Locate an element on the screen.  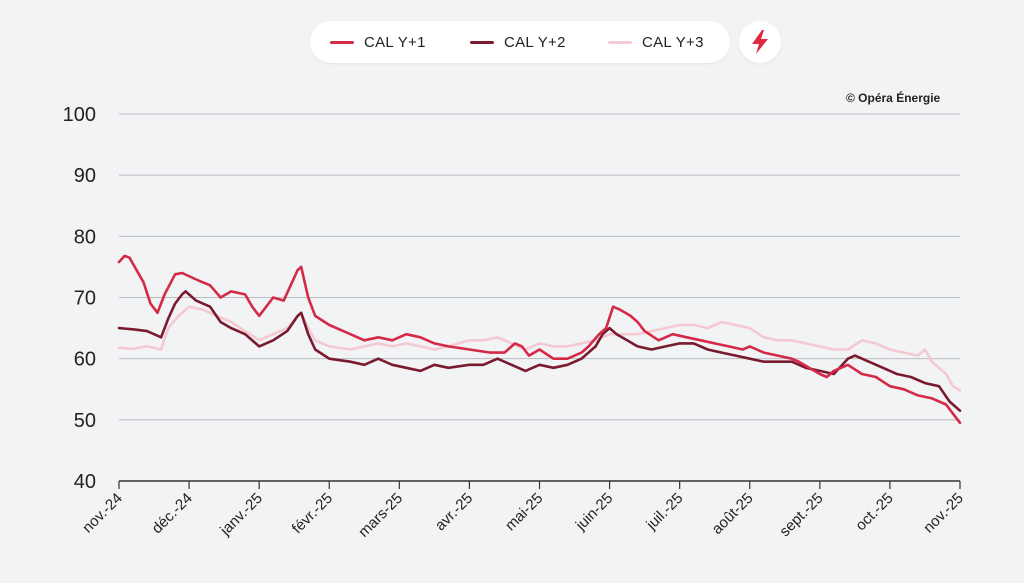
legend-swatch-cal-y1 is located at coordinates (342, 42).